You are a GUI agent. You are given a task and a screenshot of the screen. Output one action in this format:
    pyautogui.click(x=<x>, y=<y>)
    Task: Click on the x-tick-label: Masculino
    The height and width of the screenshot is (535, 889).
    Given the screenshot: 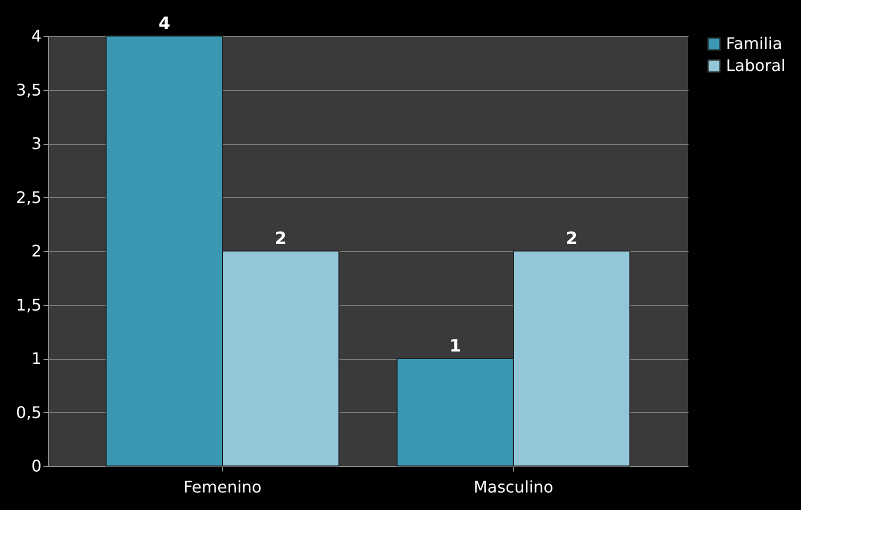 What is the action you would take?
    pyautogui.click(x=514, y=487)
    